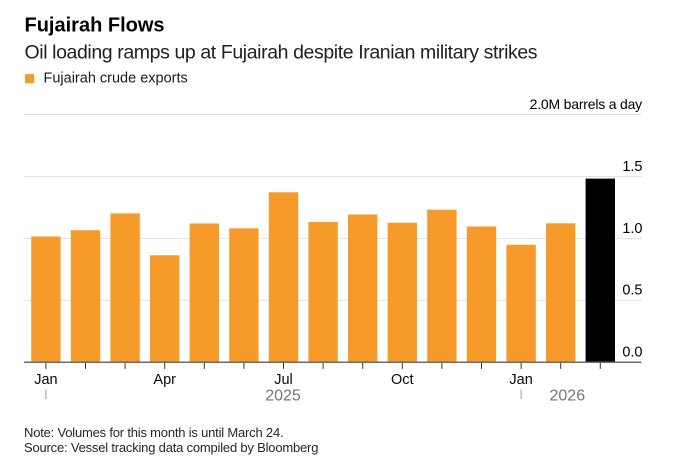 Image resolution: width=684 pixels, height=464 pixels. Describe the element at coordinates (116, 78) in the screenshot. I see `svg-text: Fujairah crude exports` at that location.